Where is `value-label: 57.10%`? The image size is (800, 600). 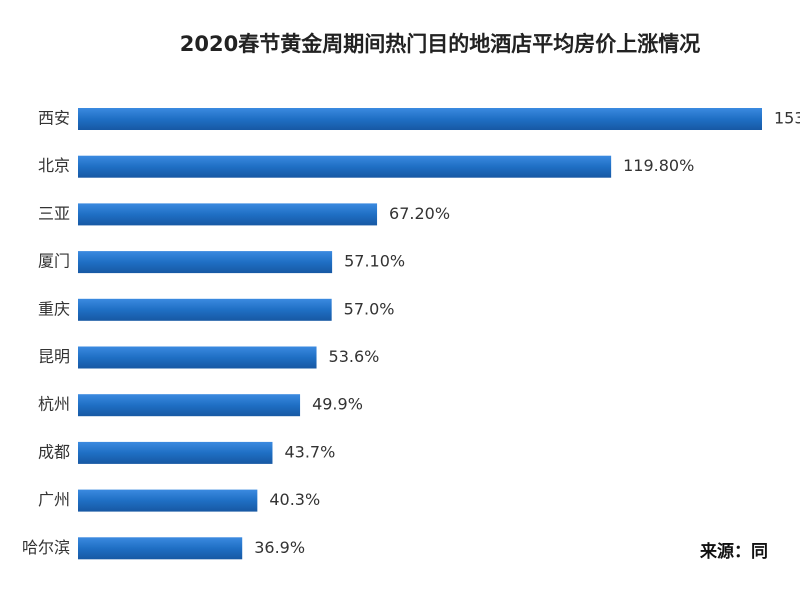 value-label: 57.10% is located at coordinates (374, 261).